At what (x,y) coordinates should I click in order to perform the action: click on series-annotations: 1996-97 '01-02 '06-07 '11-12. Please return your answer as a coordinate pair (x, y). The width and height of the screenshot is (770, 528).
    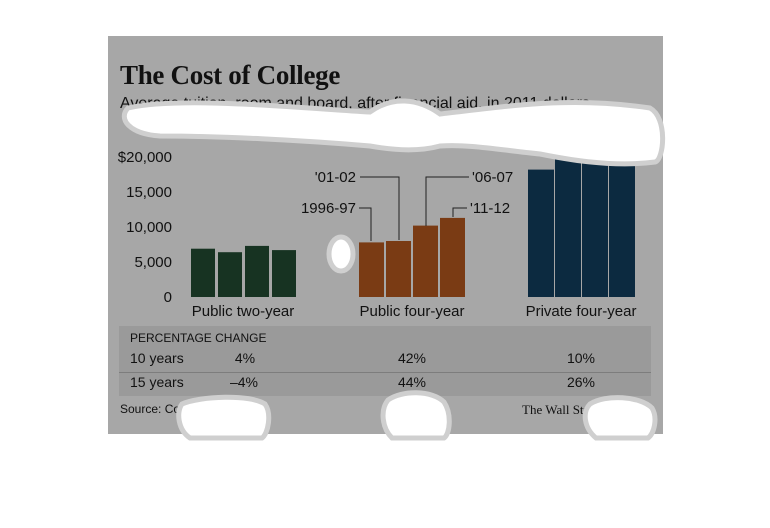
    Looking at the image, I should click on (407, 205).